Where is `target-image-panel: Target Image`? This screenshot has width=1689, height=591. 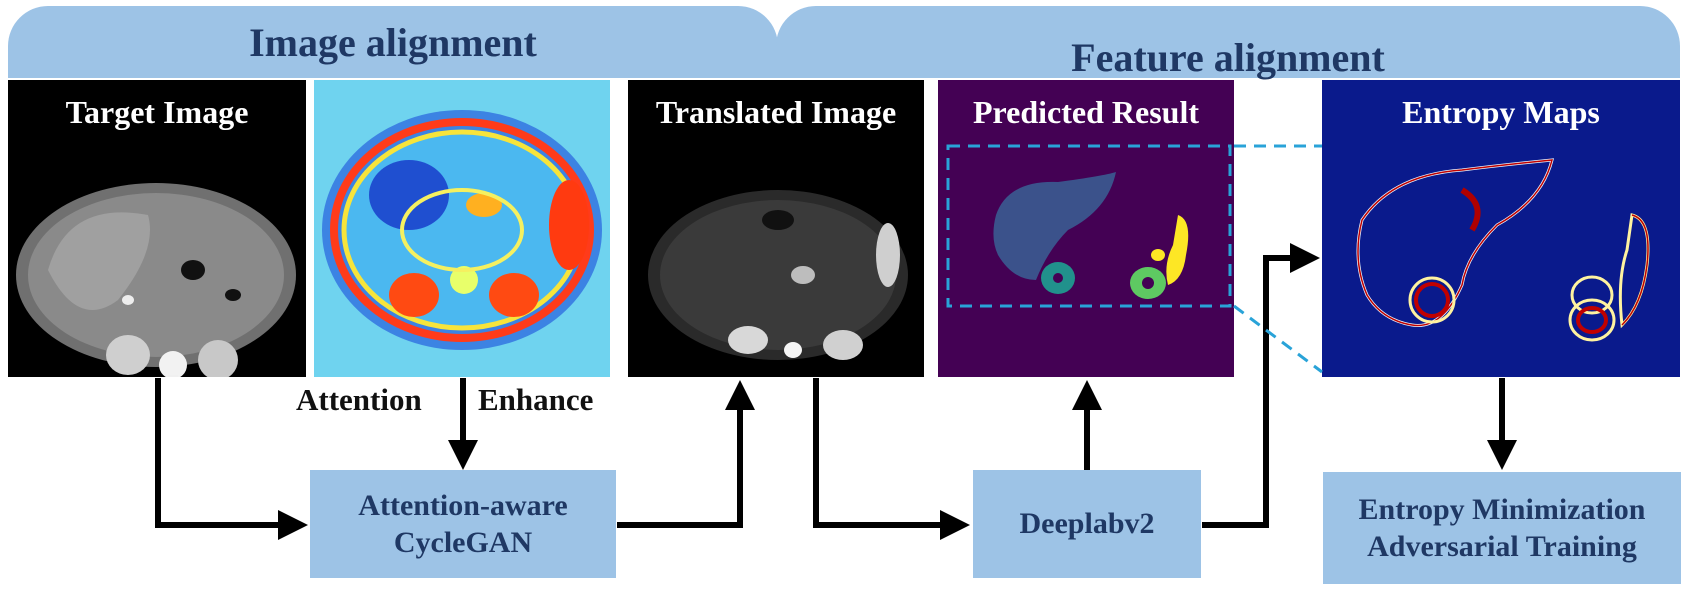
target-image-panel: Target Image is located at coordinates (157, 228).